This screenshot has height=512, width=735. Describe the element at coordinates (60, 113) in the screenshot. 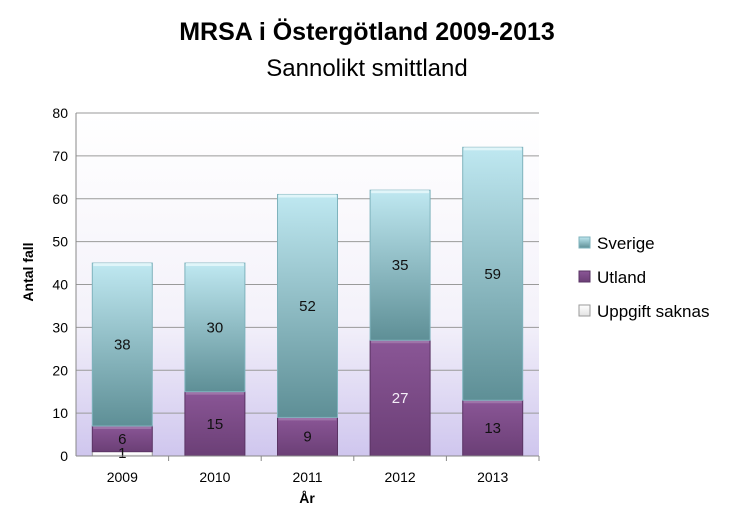

I see `y-tick-label-80: 80` at that location.